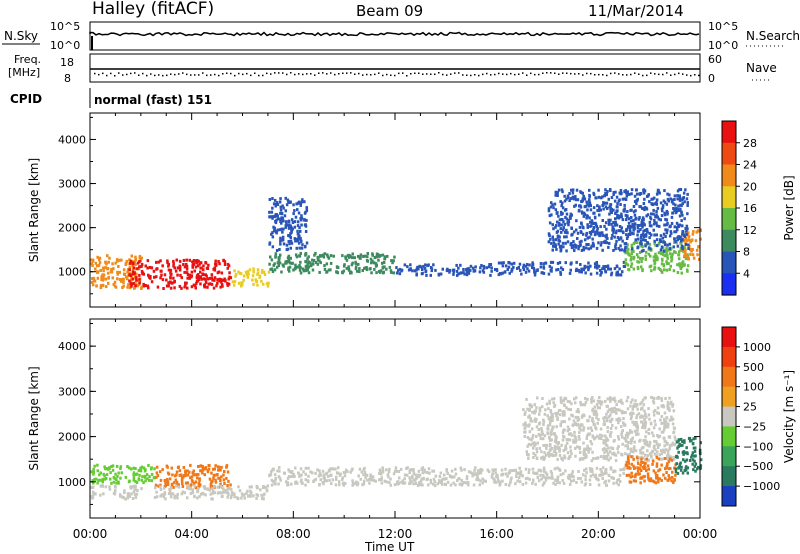  What do you see at coordinates (389, 547) in the screenshot?
I see `x-axis-title: Time UT` at bounding box center [389, 547].